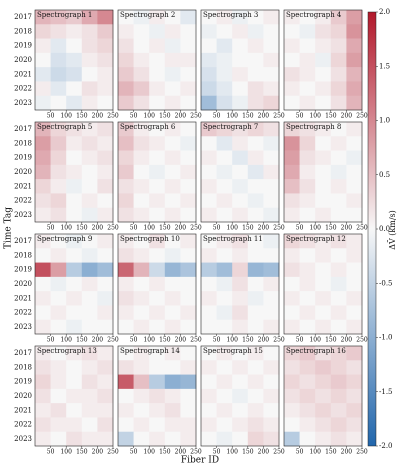 The width and height of the screenshot is (400, 468). What do you see at coordinates (372, 229) in the screenshot?
I see `colorbar` at bounding box center [372, 229].